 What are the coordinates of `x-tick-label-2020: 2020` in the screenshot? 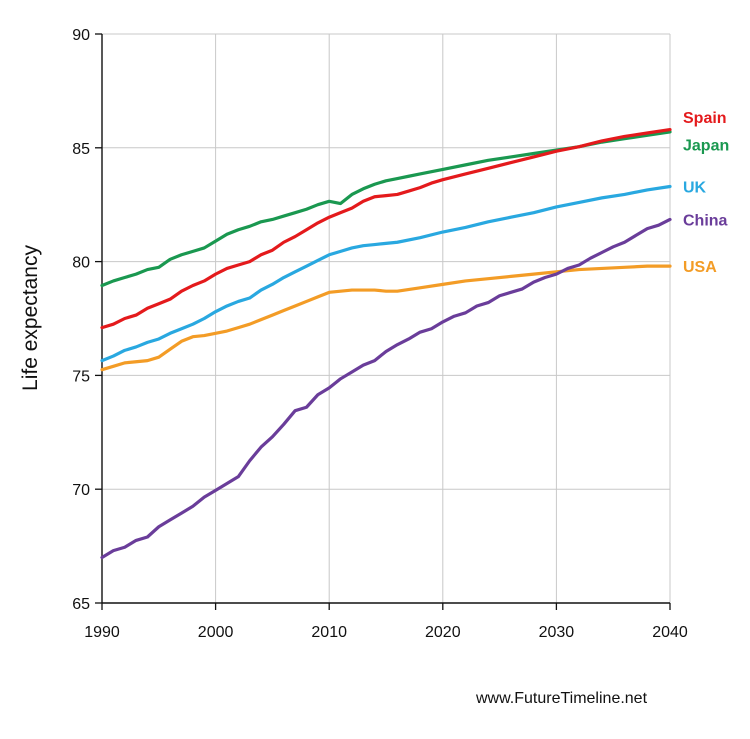 It's located at (443, 632).